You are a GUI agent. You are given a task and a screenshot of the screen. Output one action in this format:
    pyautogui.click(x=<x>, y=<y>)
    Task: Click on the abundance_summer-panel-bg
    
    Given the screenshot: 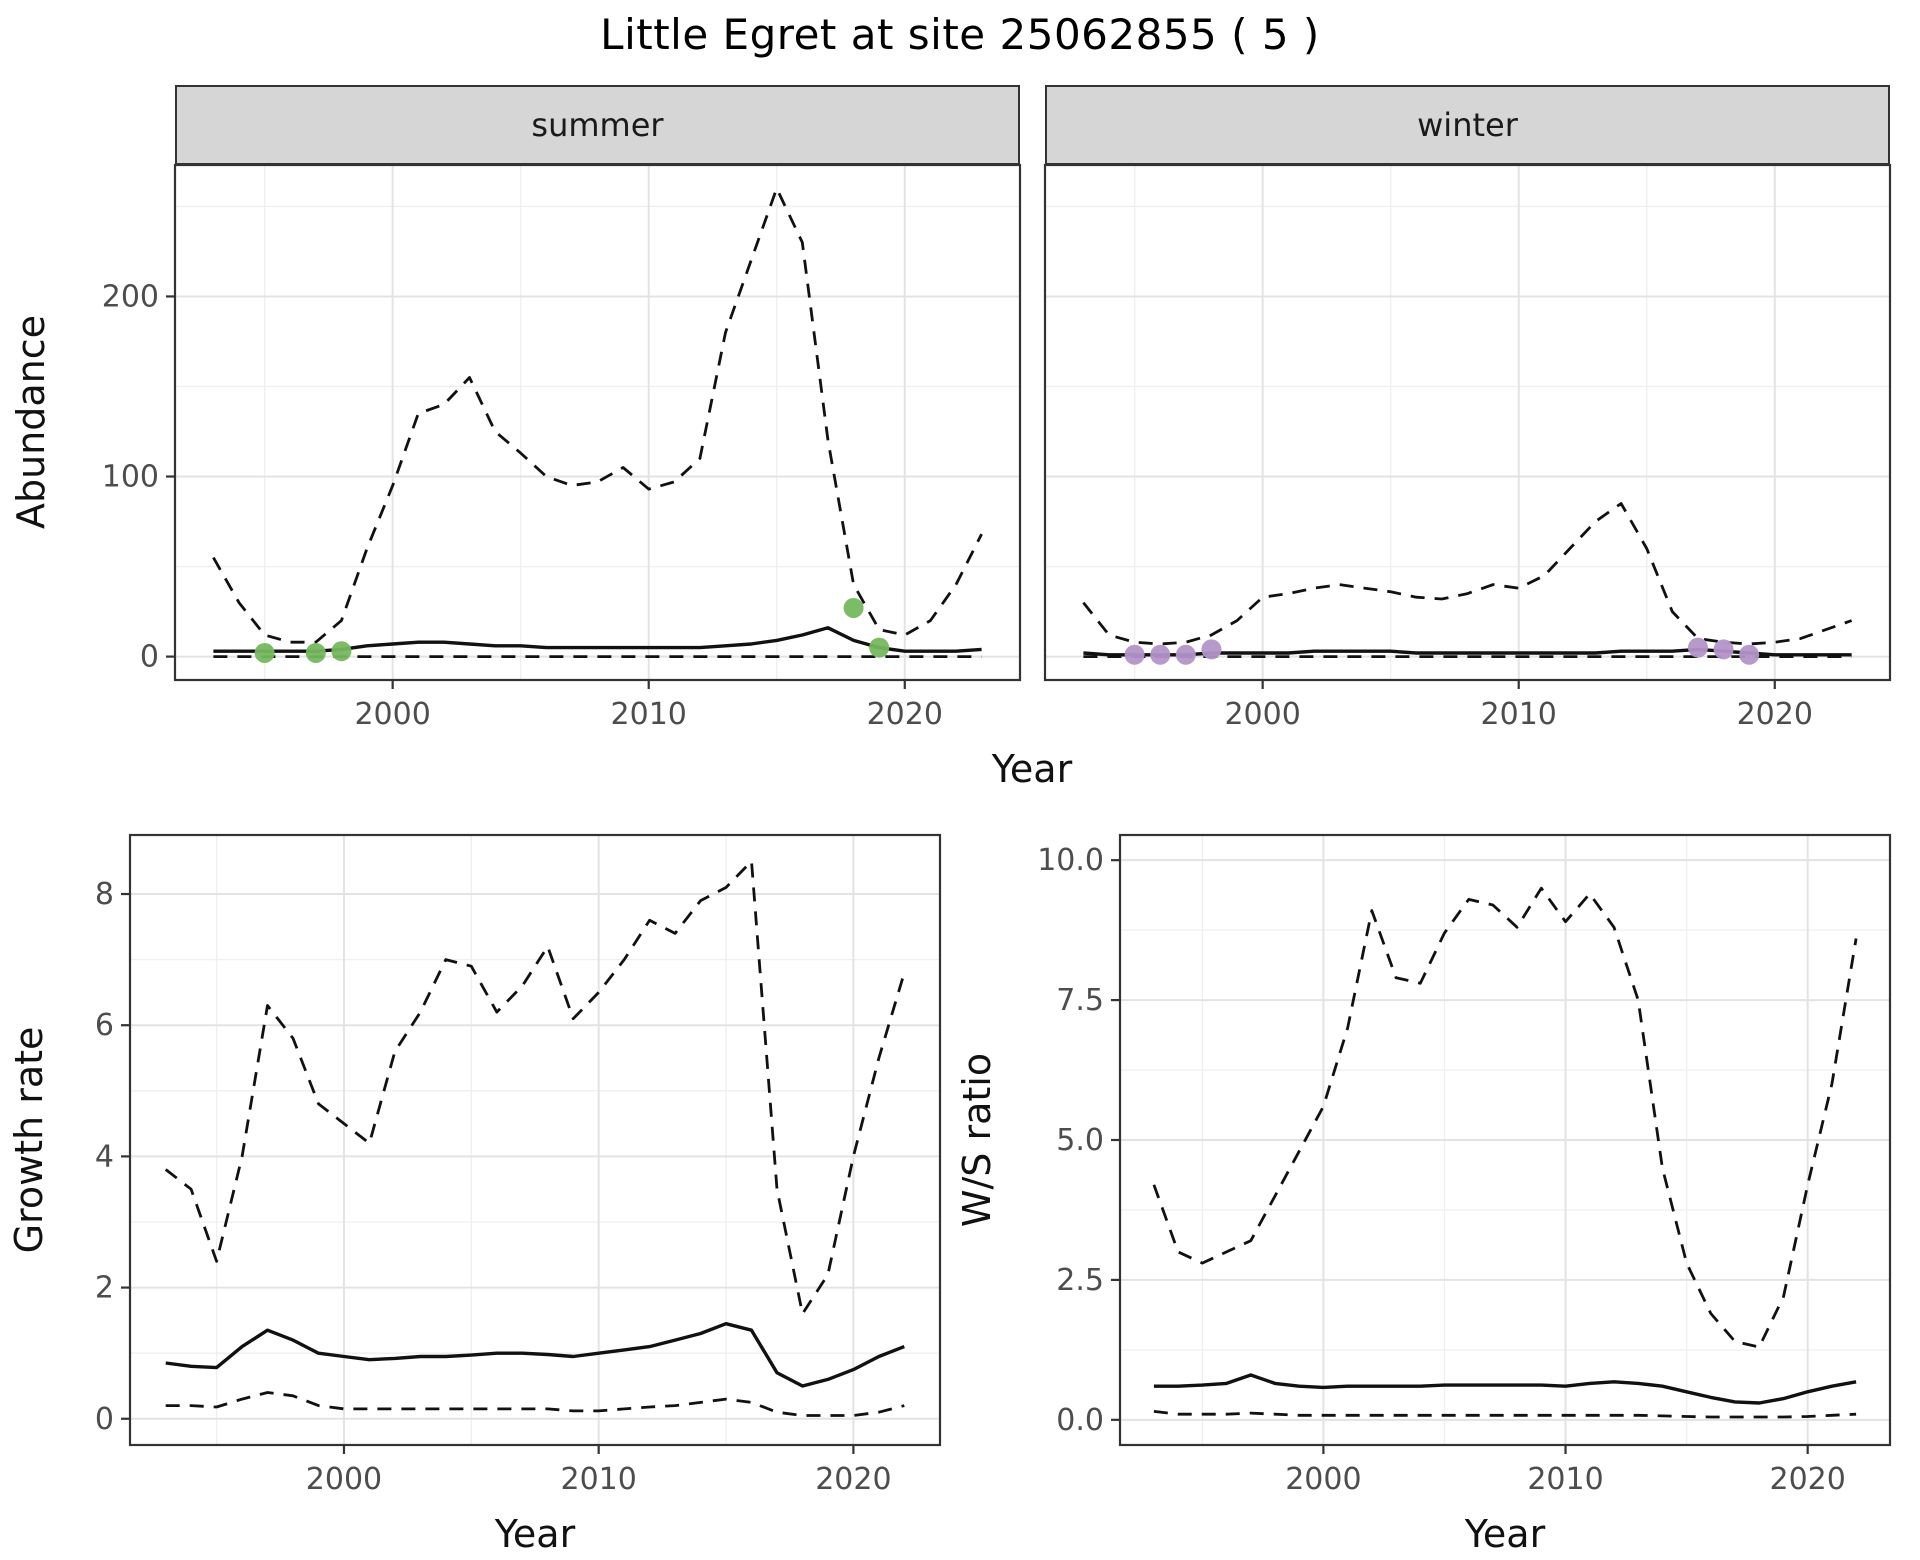 What is the action you would take?
    pyautogui.click(x=597, y=422)
    